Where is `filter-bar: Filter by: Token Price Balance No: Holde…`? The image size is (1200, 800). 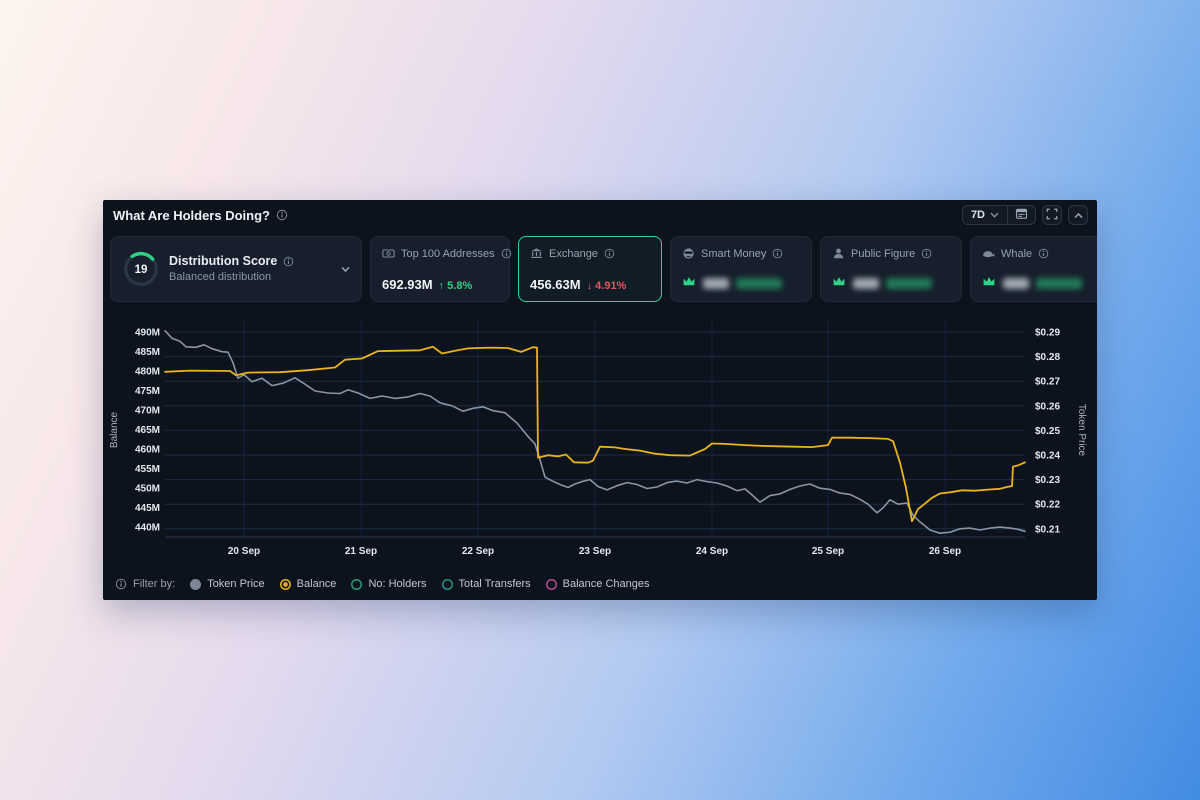
filter-bar: Filter by: Token Price Balance No: Holde… is located at coordinates (600, 584).